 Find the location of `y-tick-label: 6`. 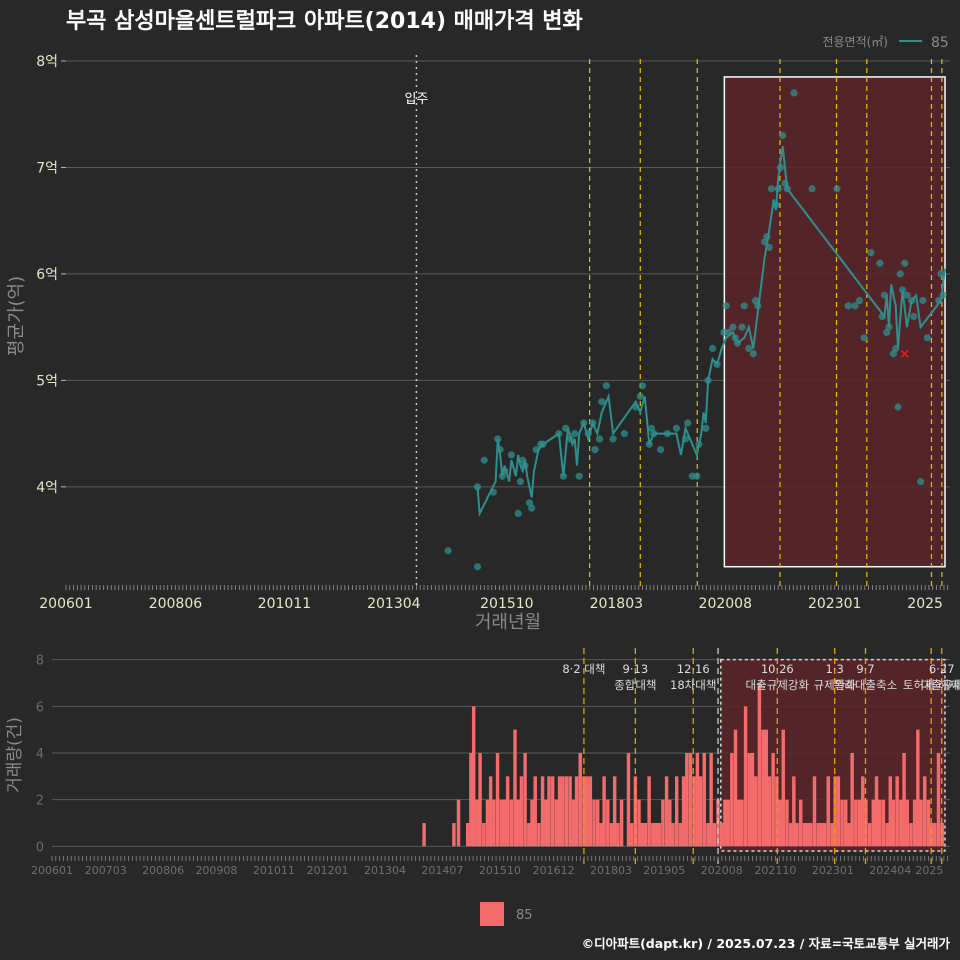

y-tick-label: 6 is located at coordinates (40, 707).